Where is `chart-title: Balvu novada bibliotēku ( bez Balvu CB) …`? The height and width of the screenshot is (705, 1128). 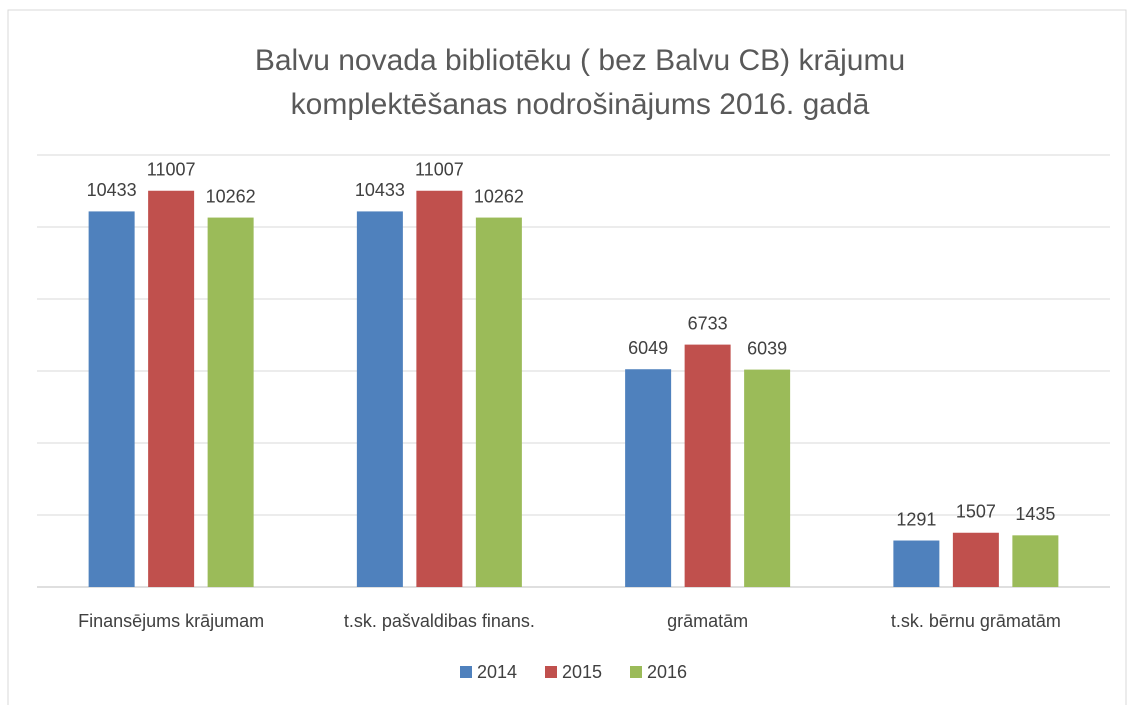 chart-title: Balvu novada bibliotēku ( bez Balvu CB) … is located at coordinates (580, 60).